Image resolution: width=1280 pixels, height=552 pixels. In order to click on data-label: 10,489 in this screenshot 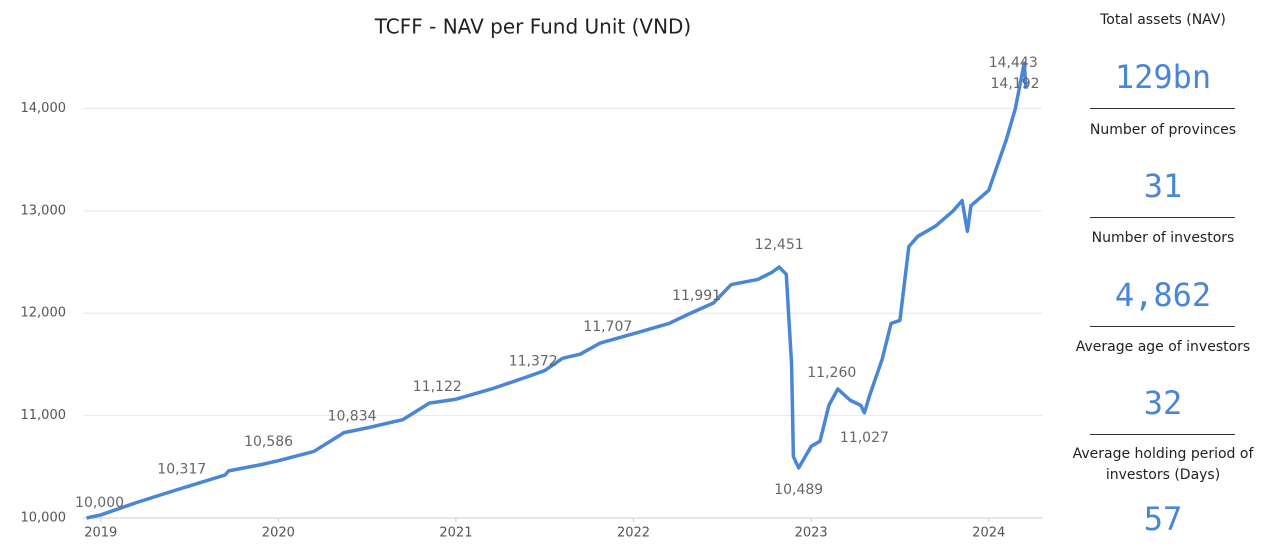, I will do `click(798, 490)`.